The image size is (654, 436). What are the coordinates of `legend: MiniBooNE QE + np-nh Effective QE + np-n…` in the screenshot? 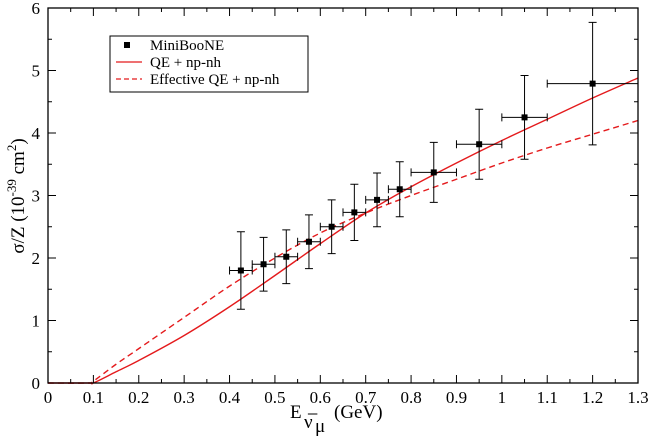 It's located at (209, 64).